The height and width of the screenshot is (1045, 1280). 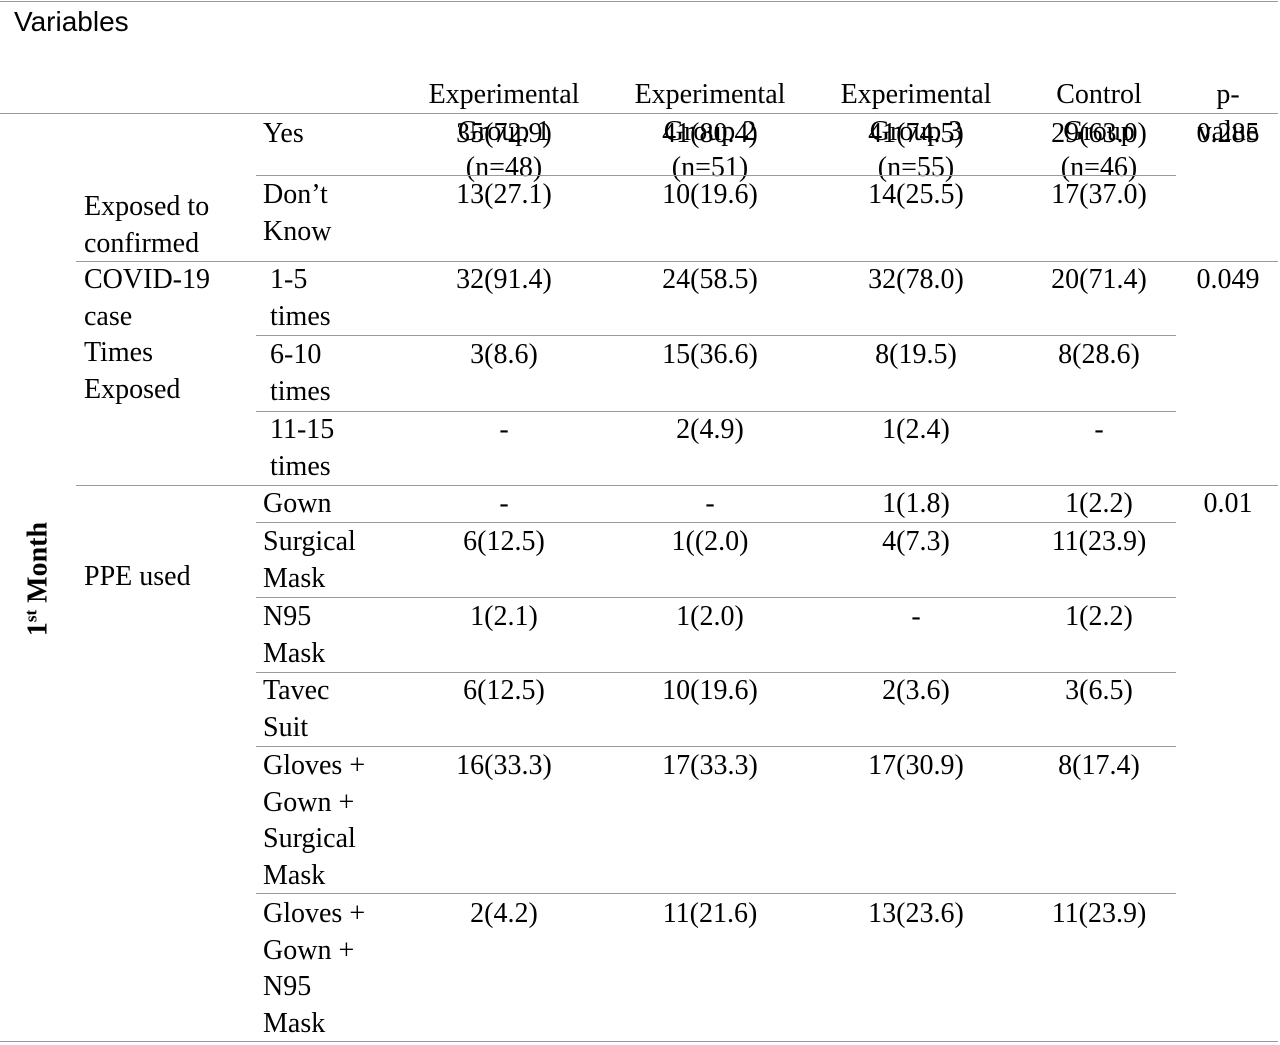 I want to click on cell-eg3: 13(23.6), so click(x=916, y=913).